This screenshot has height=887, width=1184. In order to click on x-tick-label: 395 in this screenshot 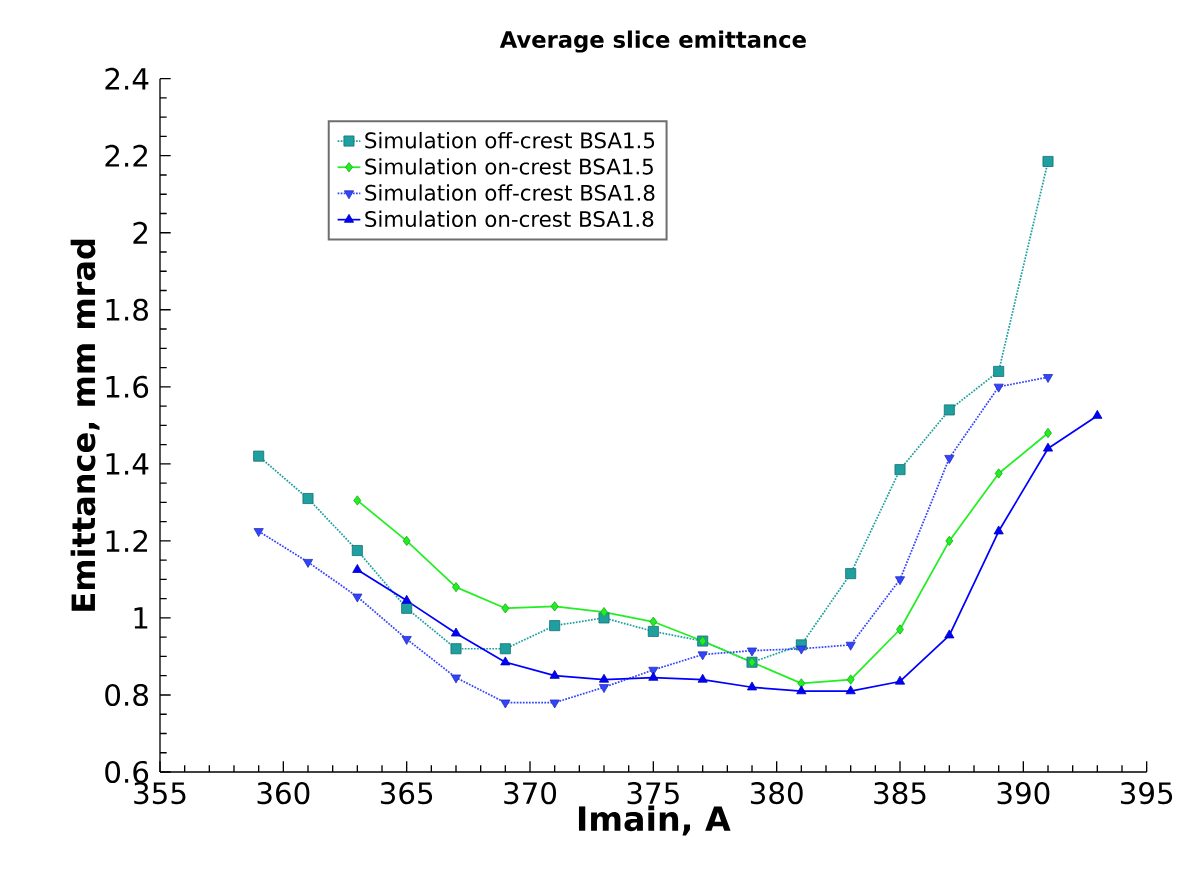, I will do `click(1146, 793)`.